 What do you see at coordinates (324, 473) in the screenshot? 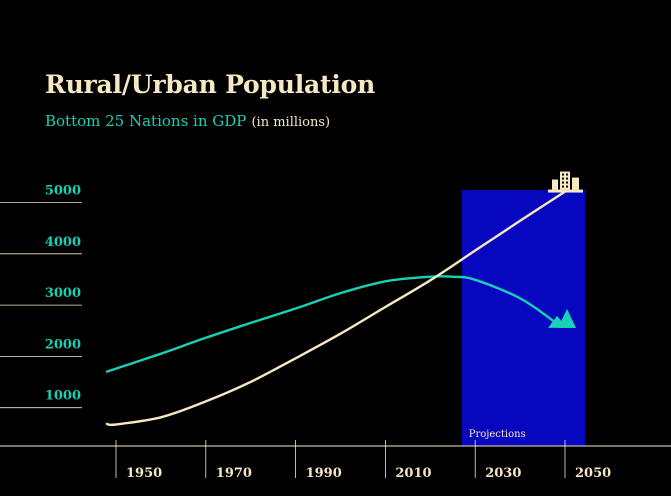
I see `x-tick-label: 1990` at bounding box center [324, 473].